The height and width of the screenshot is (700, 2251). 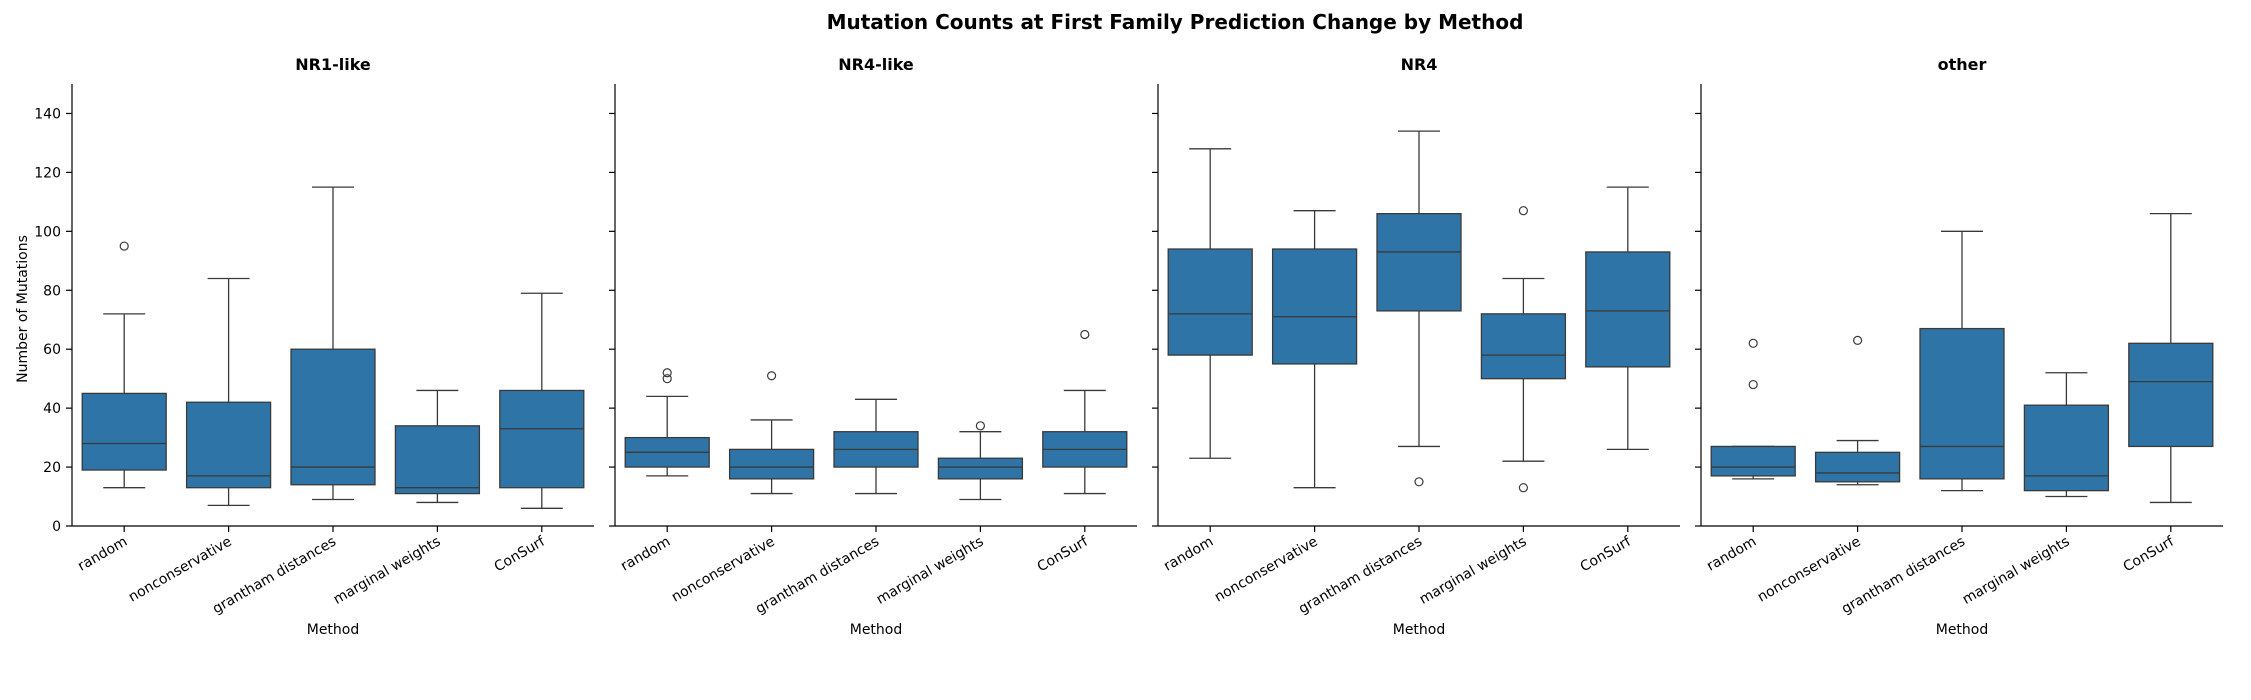 I want to click on panel-title: NR4-like, so click(x=876, y=64).